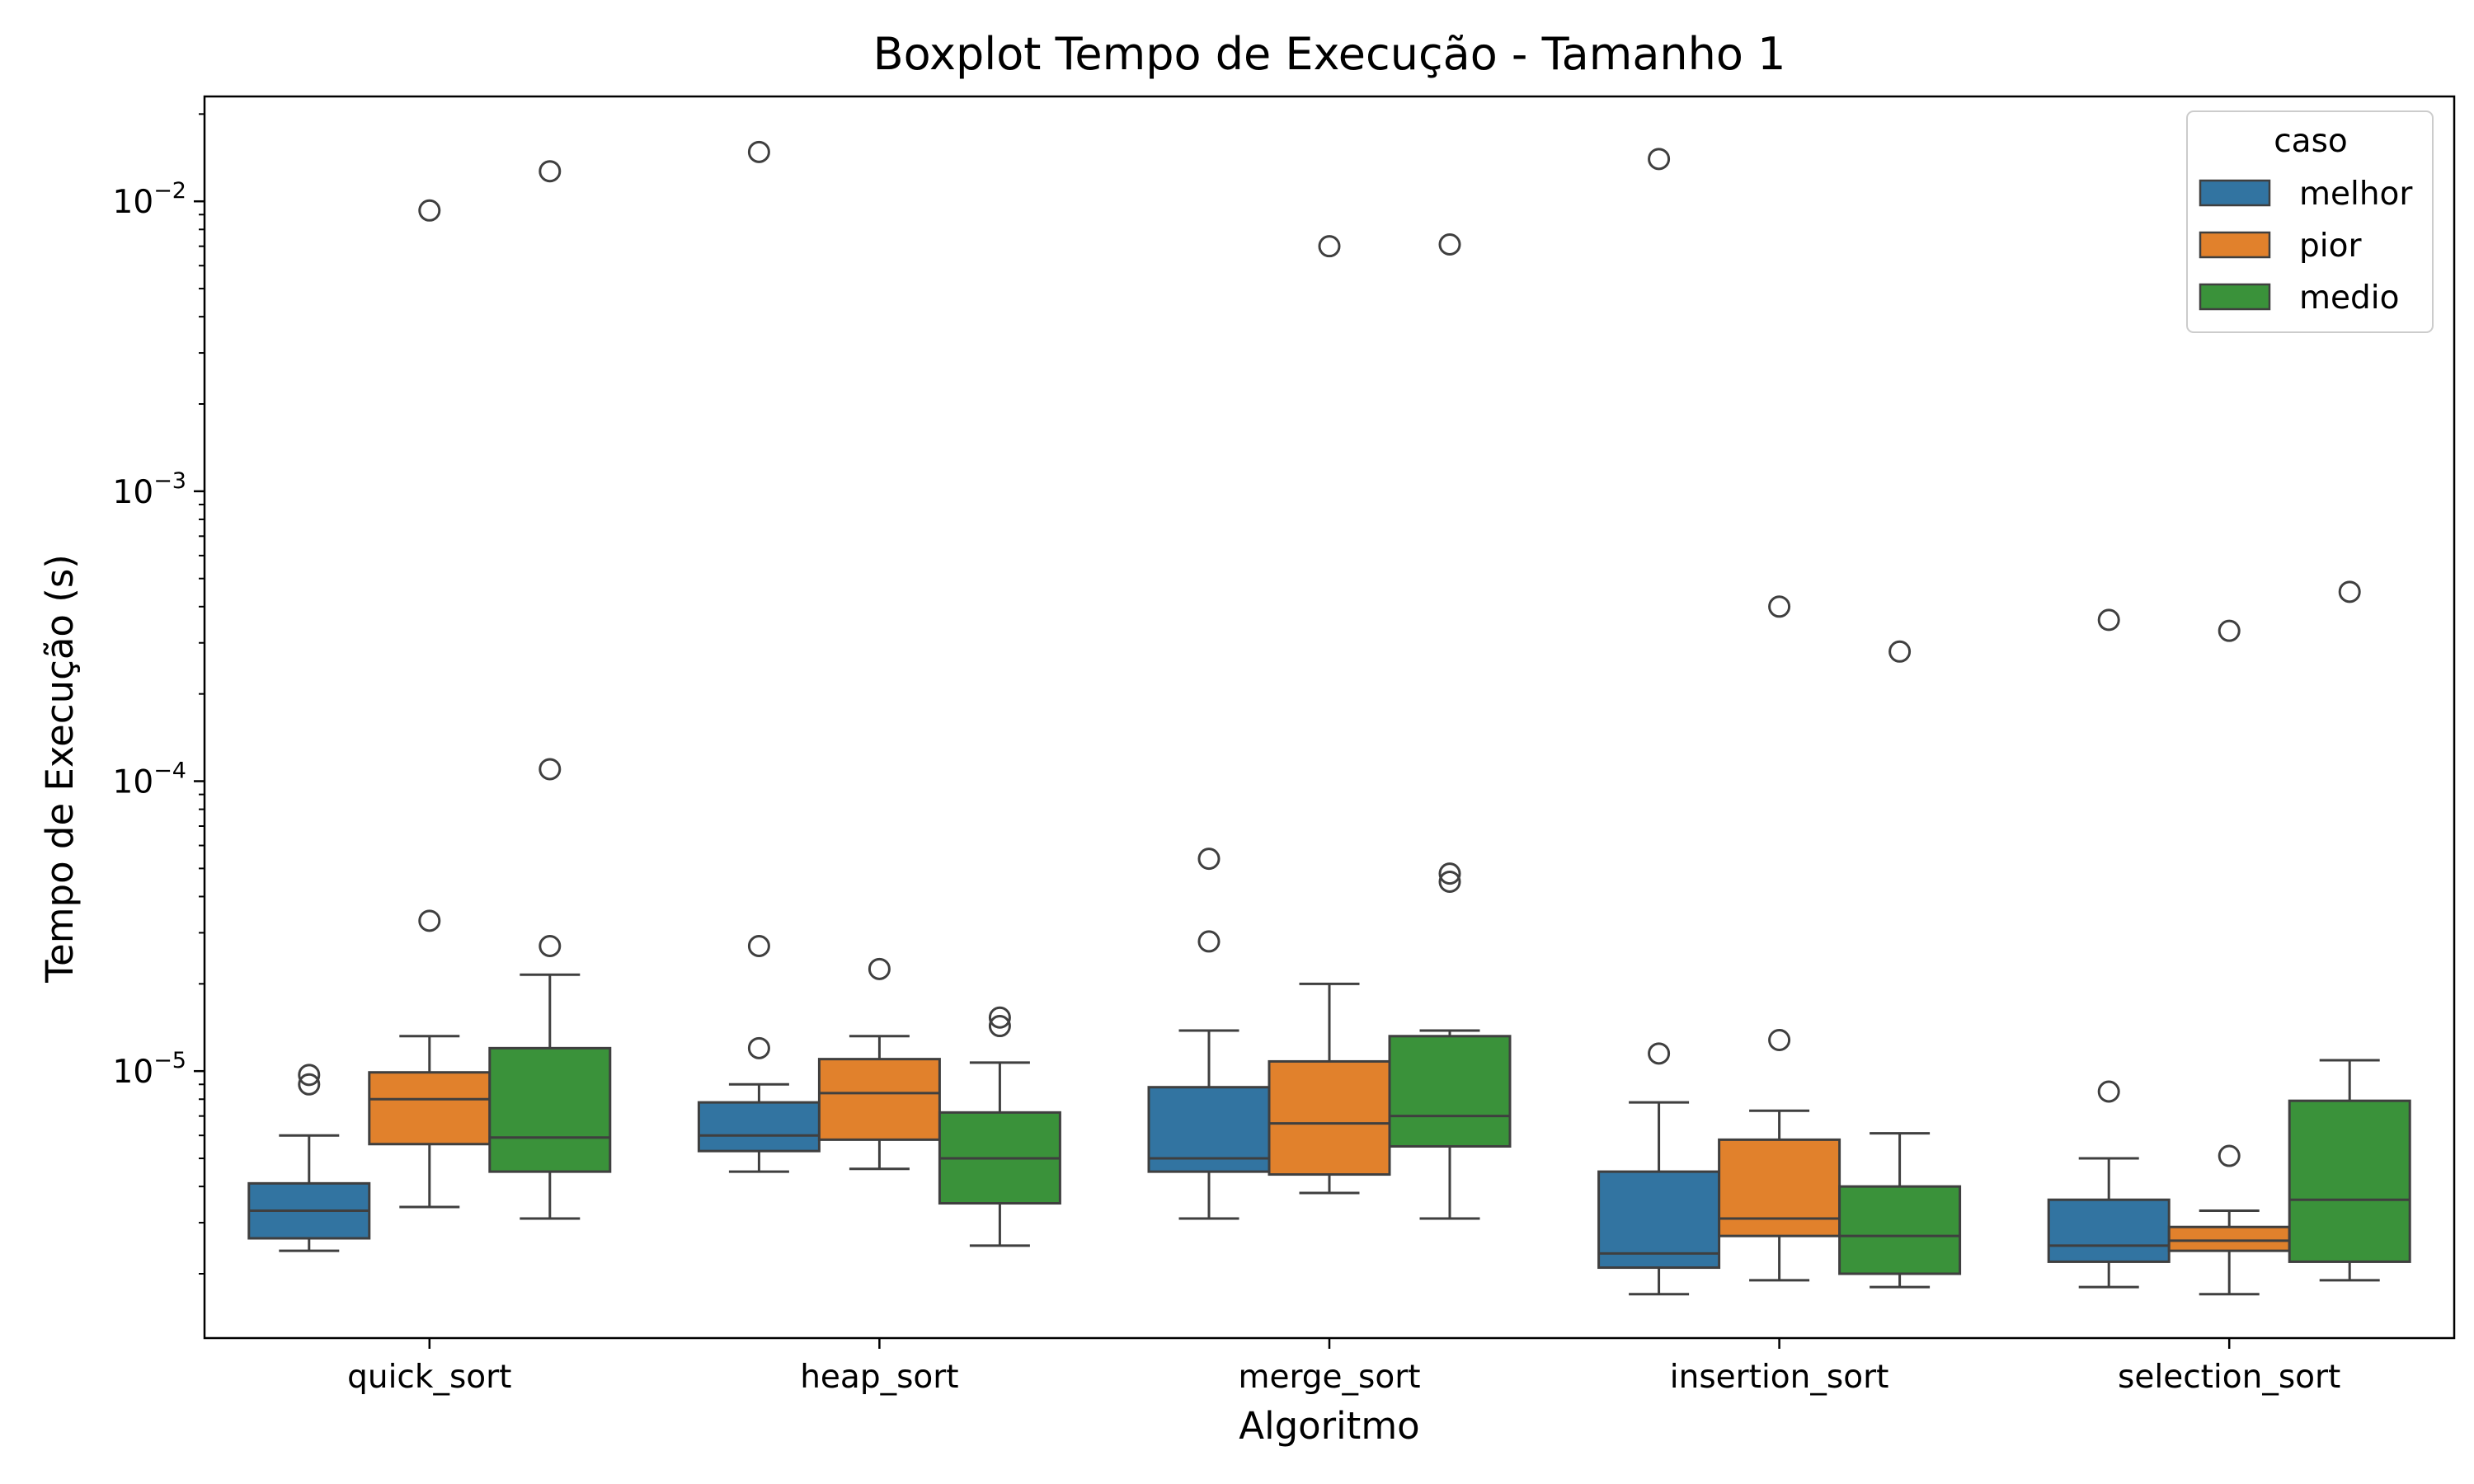  Describe the element at coordinates (999, 1126) in the screenshot. I see `box-medio-heap_sort` at that location.